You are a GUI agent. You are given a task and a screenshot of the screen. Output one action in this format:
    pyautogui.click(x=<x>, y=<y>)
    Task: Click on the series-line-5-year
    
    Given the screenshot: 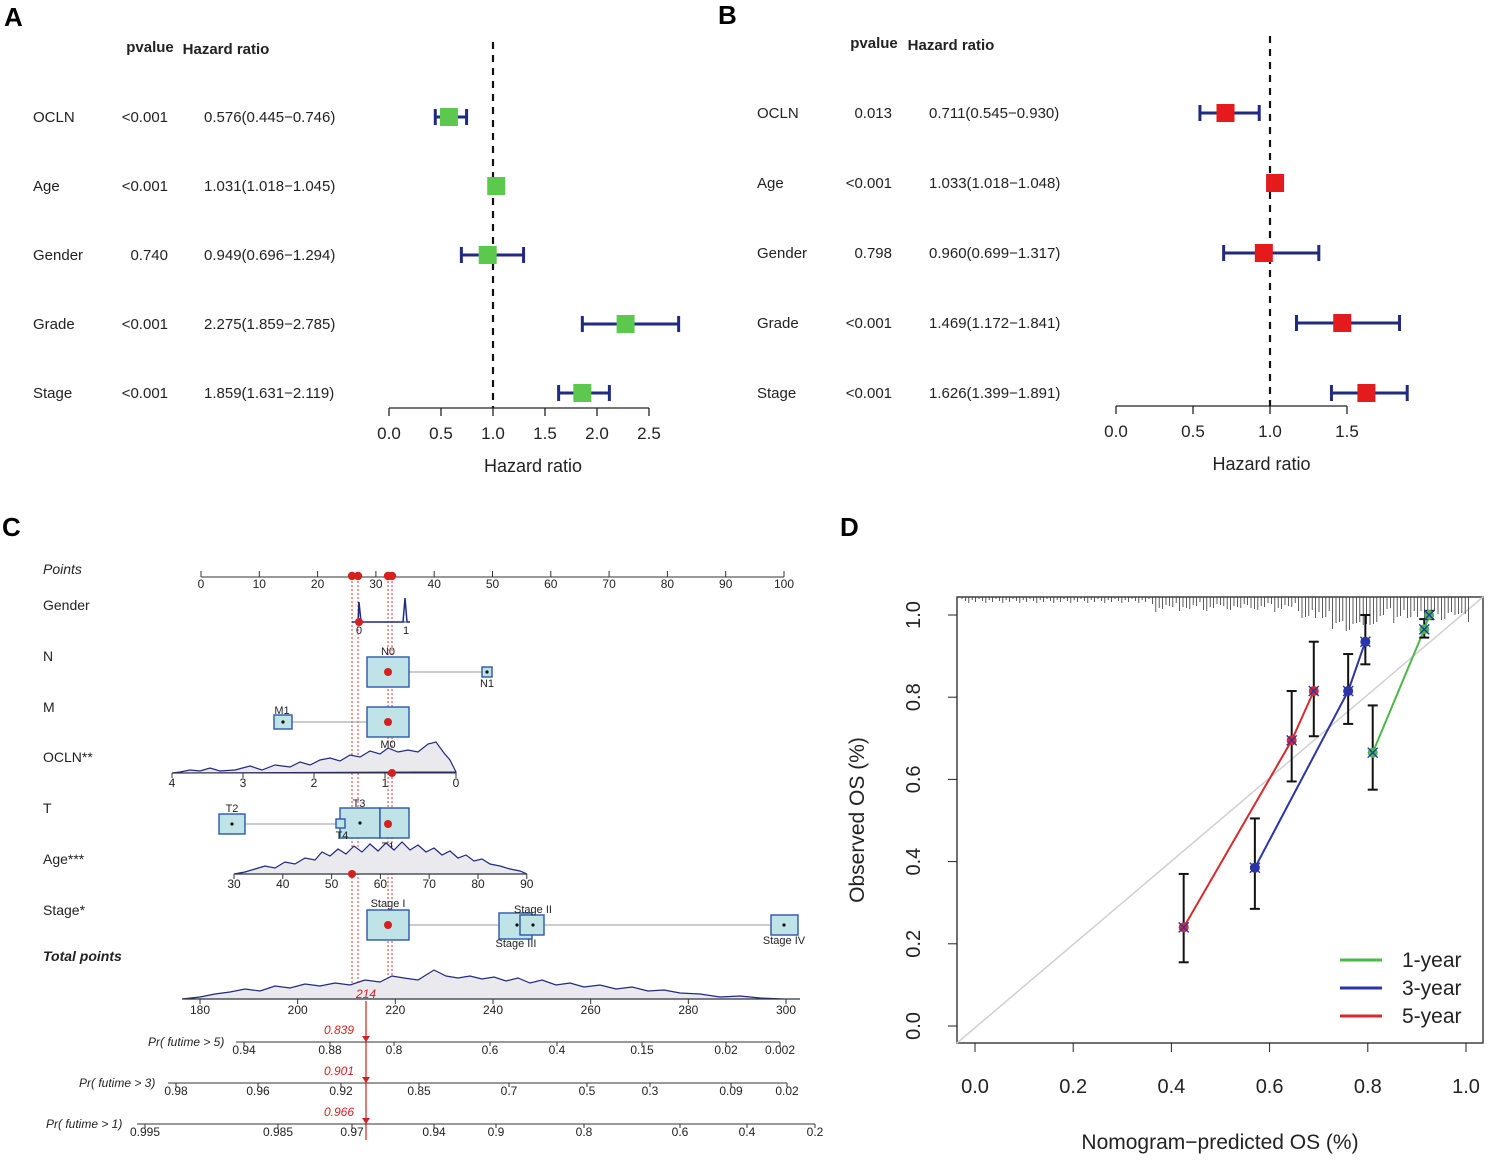 What is the action you would take?
    pyautogui.click(x=1248, y=809)
    